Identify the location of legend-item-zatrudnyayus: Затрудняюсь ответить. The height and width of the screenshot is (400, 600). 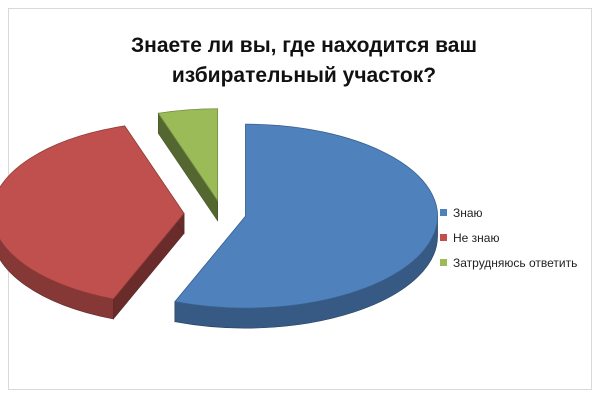
(508, 262).